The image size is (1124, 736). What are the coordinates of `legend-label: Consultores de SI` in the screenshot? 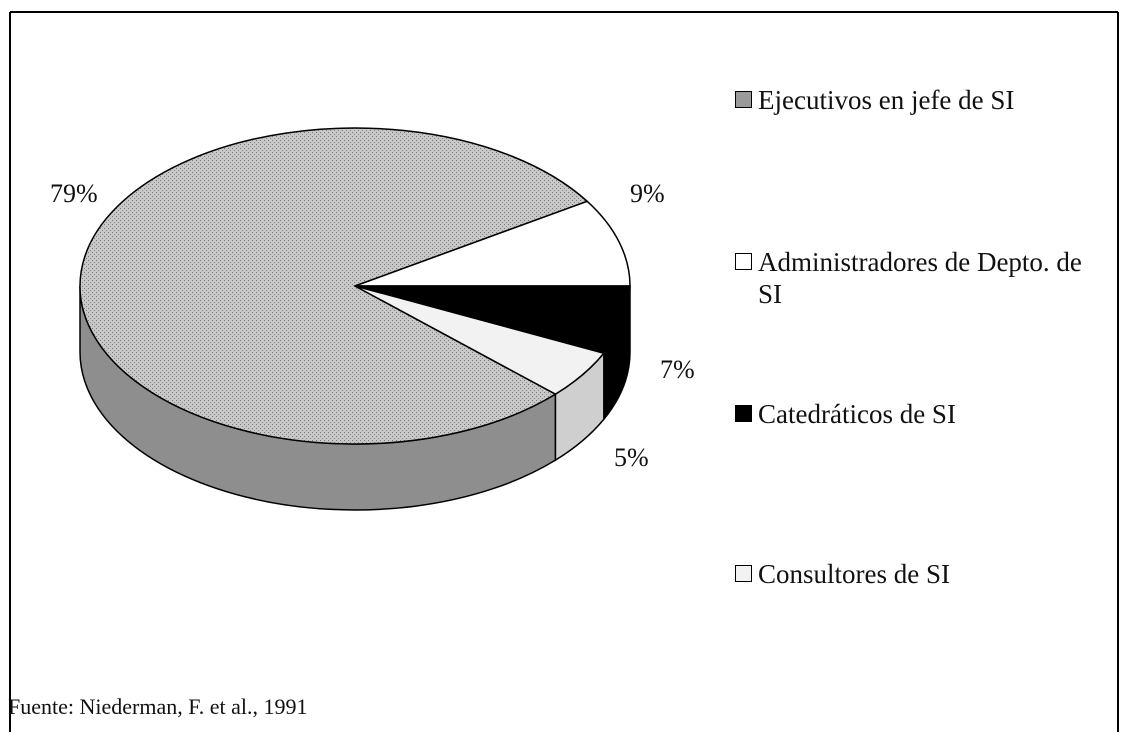 It's located at (854, 574).